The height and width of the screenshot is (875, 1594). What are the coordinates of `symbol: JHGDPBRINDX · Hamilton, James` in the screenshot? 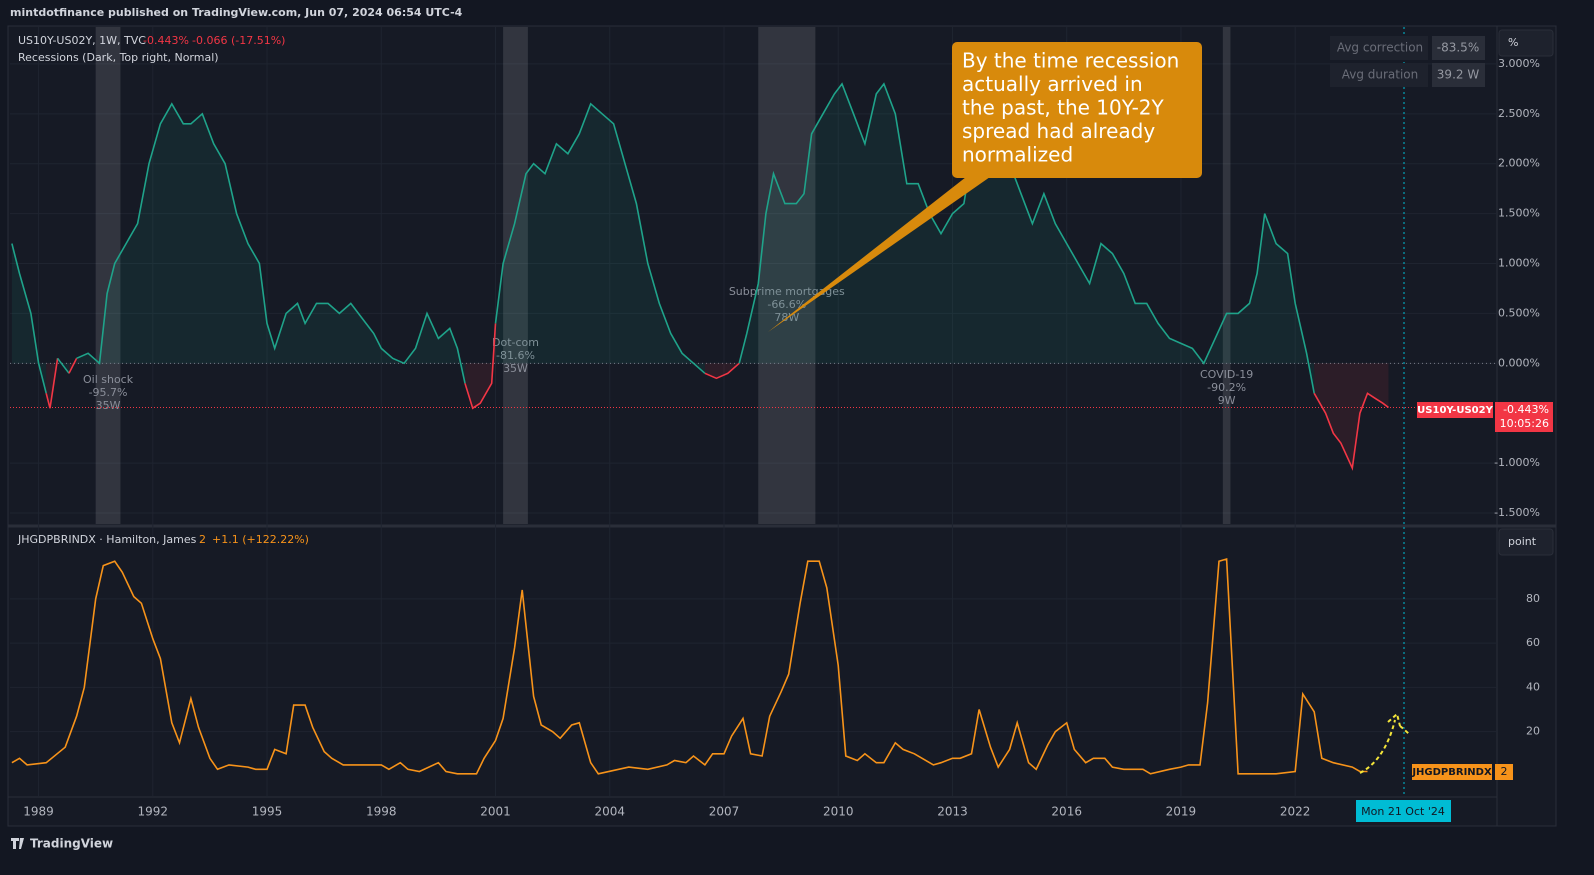 It's located at (107, 539).